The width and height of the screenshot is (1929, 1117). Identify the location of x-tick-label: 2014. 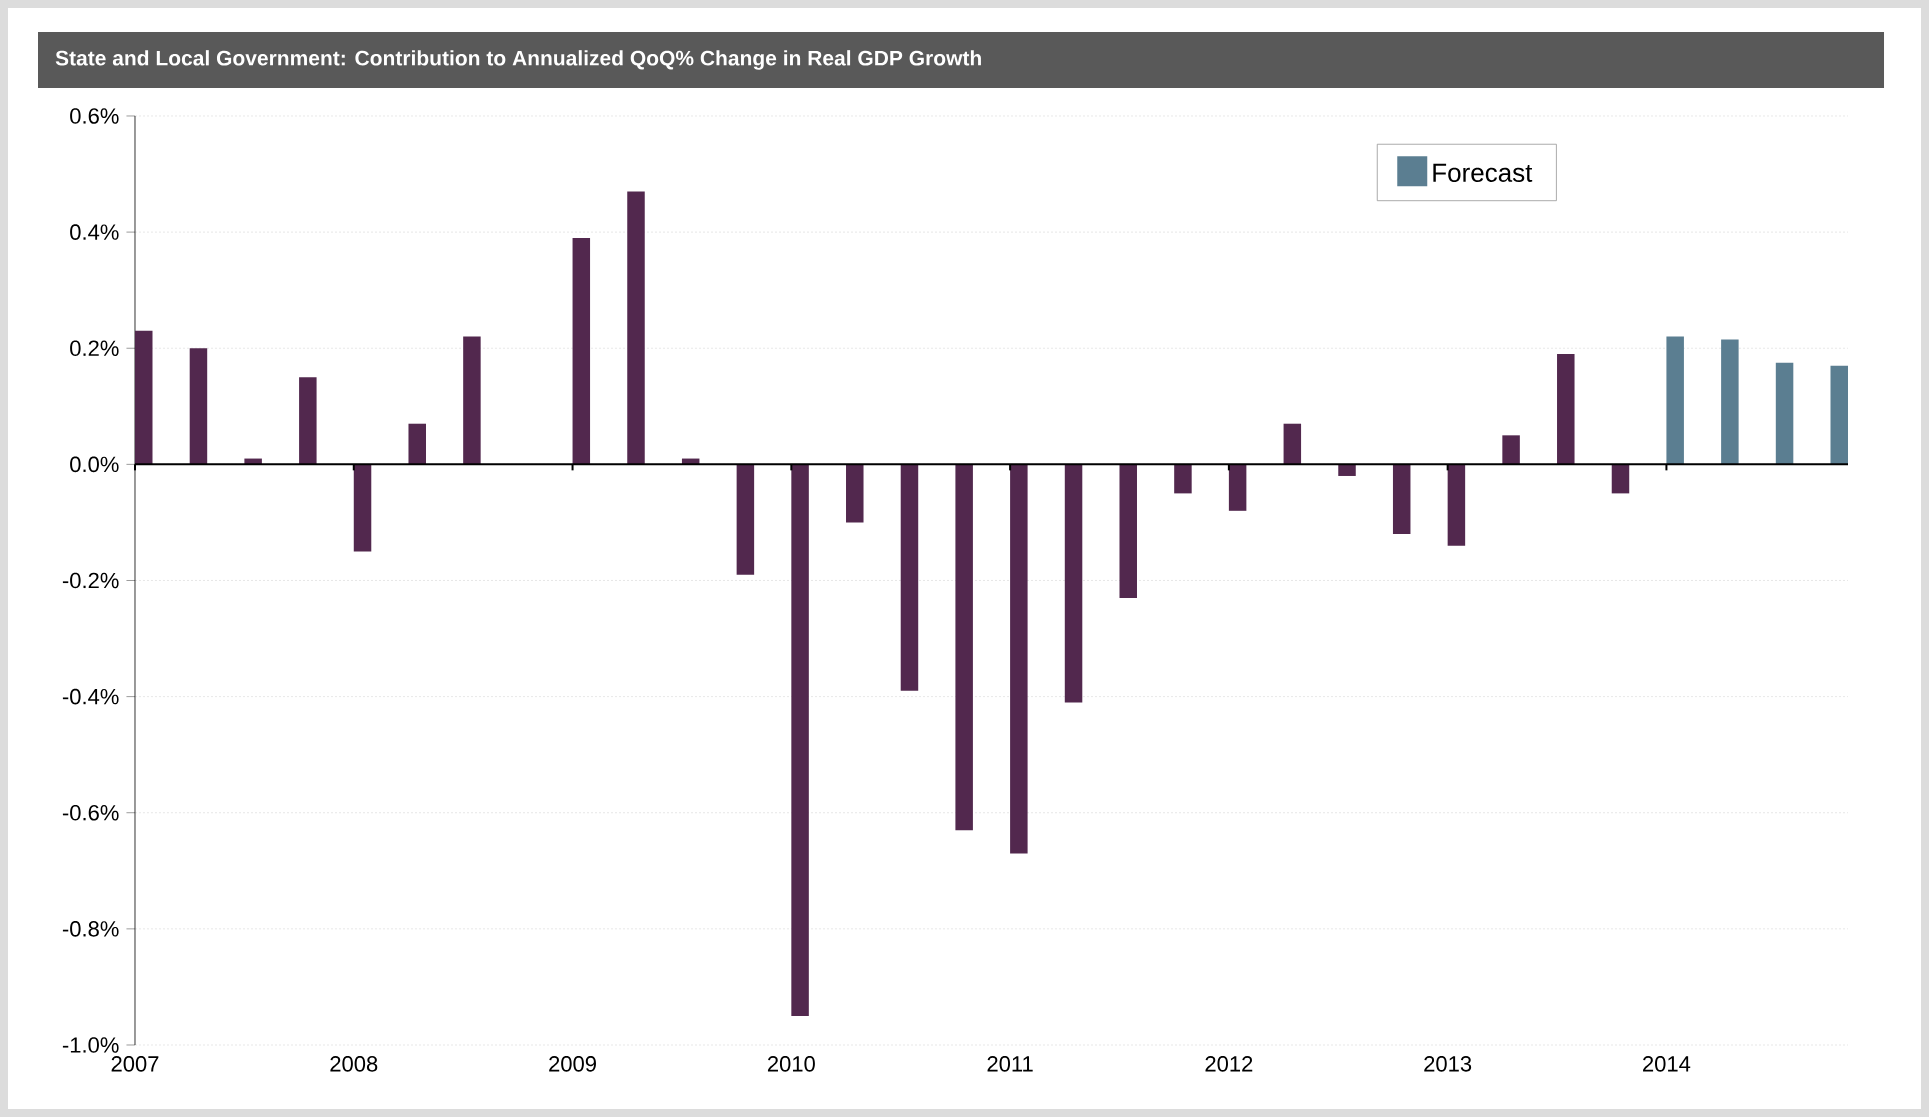
(1667, 1064).